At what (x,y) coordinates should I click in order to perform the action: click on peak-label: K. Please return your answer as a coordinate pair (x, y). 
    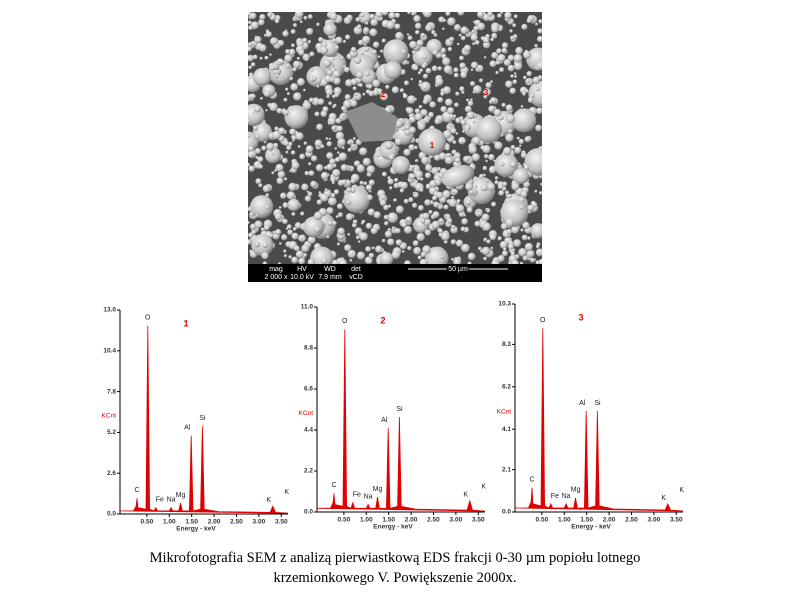
    Looking at the image, I should click on (268, 500).